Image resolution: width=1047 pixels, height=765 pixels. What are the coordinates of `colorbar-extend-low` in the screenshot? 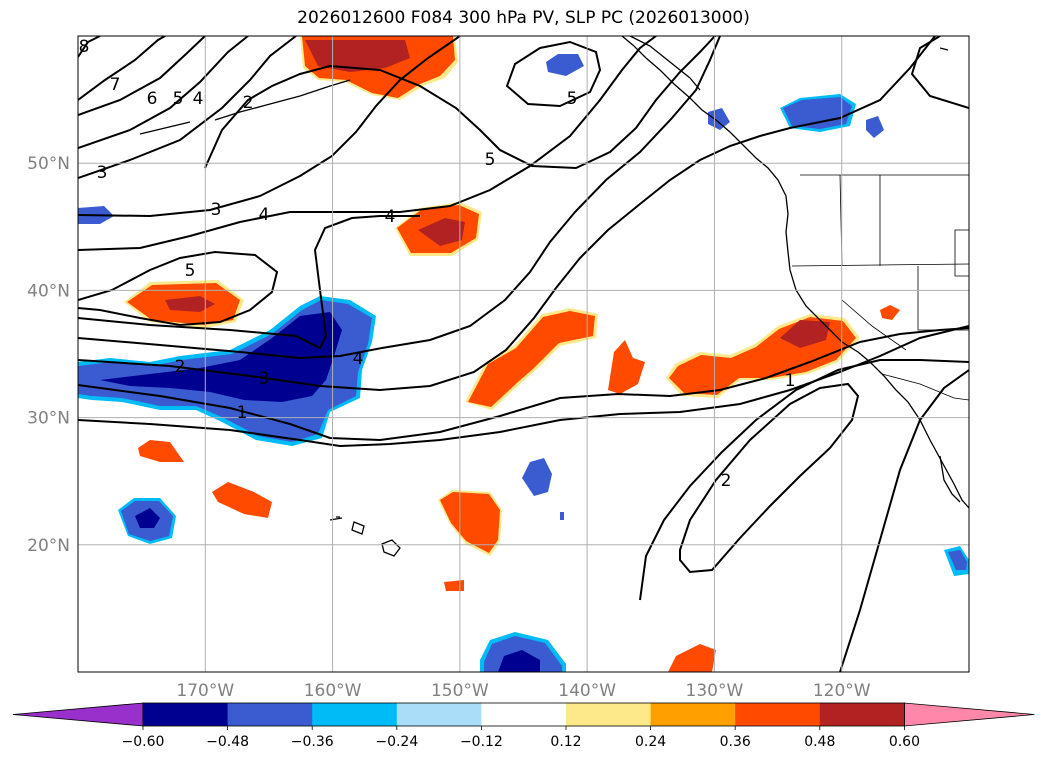 It's located at (78, 714).